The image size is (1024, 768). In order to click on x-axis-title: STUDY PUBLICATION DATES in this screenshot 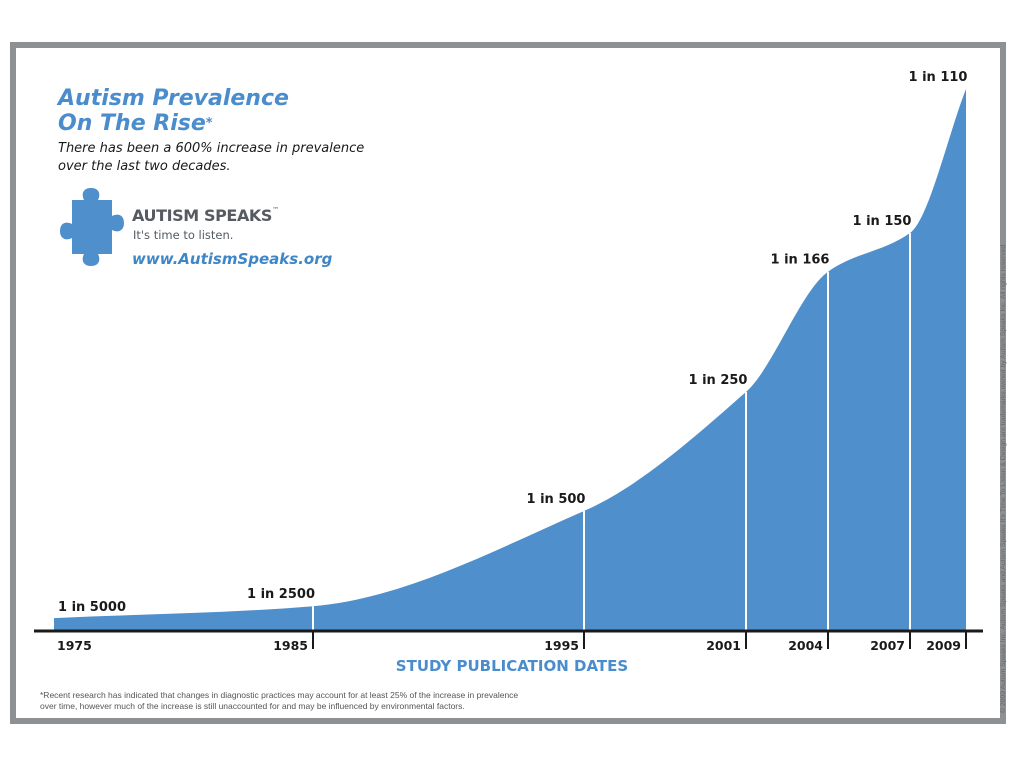, I will do `click(512, 666)`.